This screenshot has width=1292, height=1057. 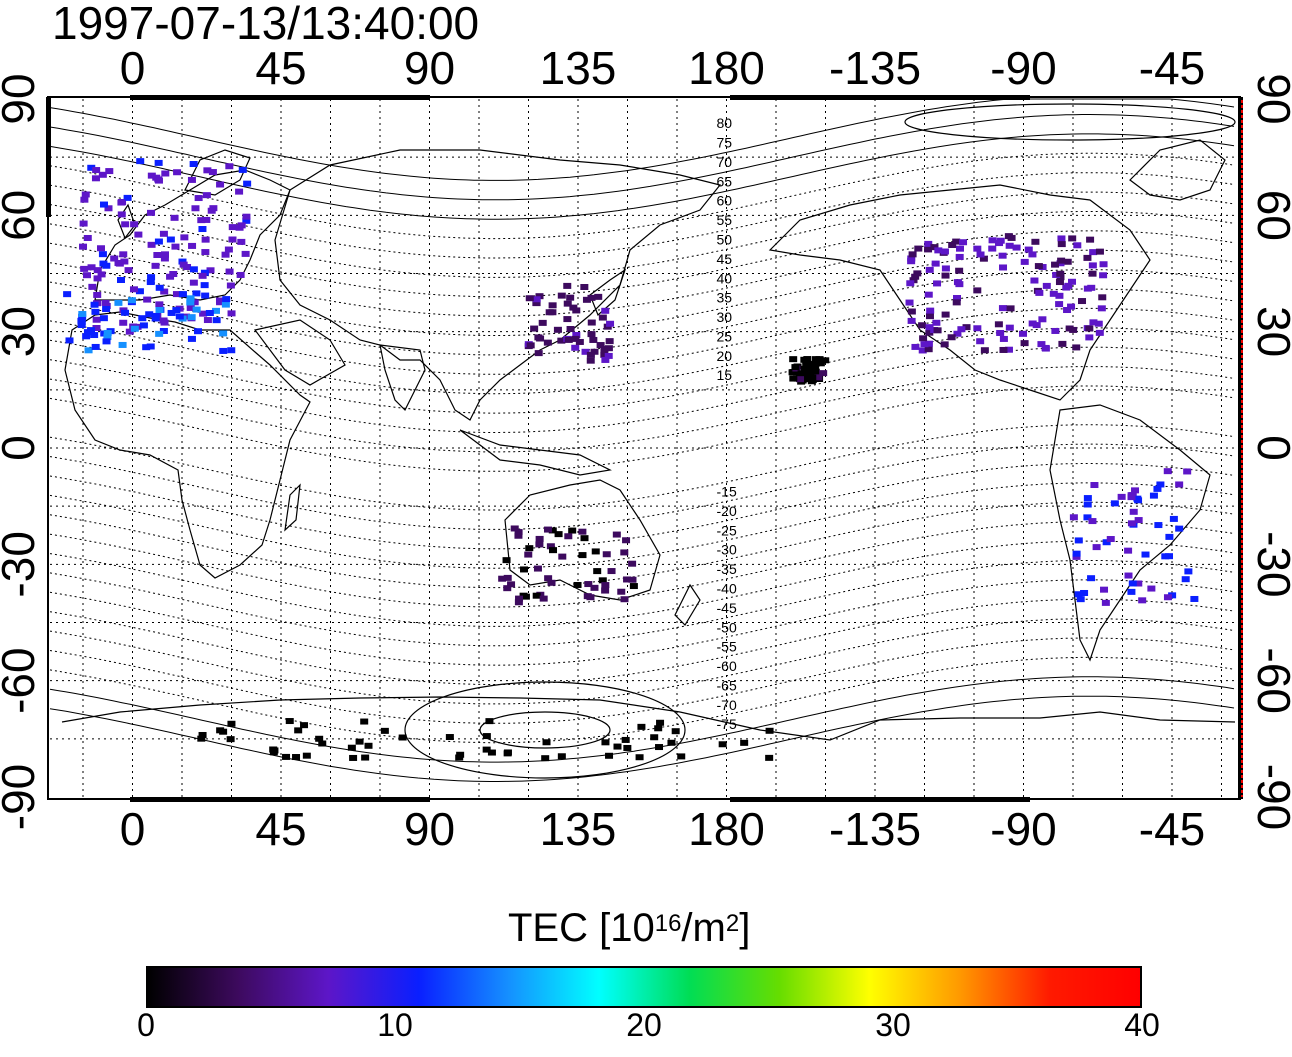 What do you see at coordinates (22, 797) in the screenshot?
I see `lat-tick-label-left: -90` at bounding box center [22, 797].